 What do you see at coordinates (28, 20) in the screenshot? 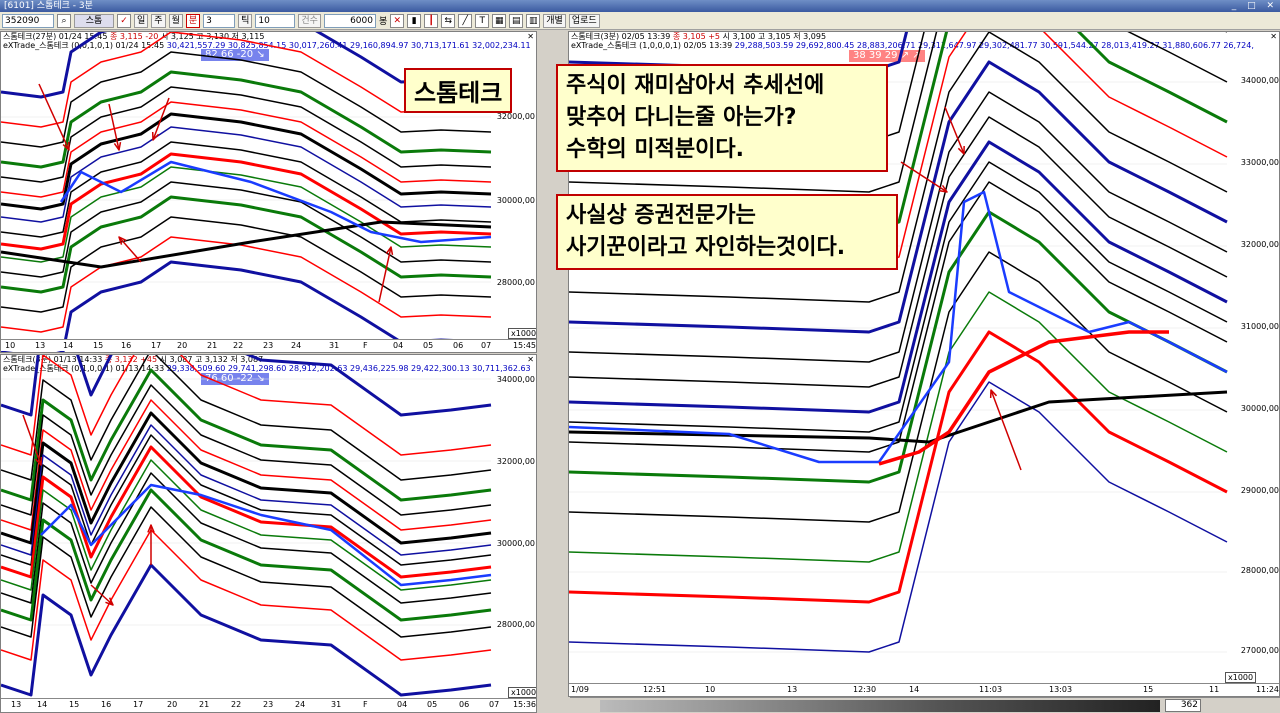
I see `stock-code-input: 352090` at bounding box center [28, 20].